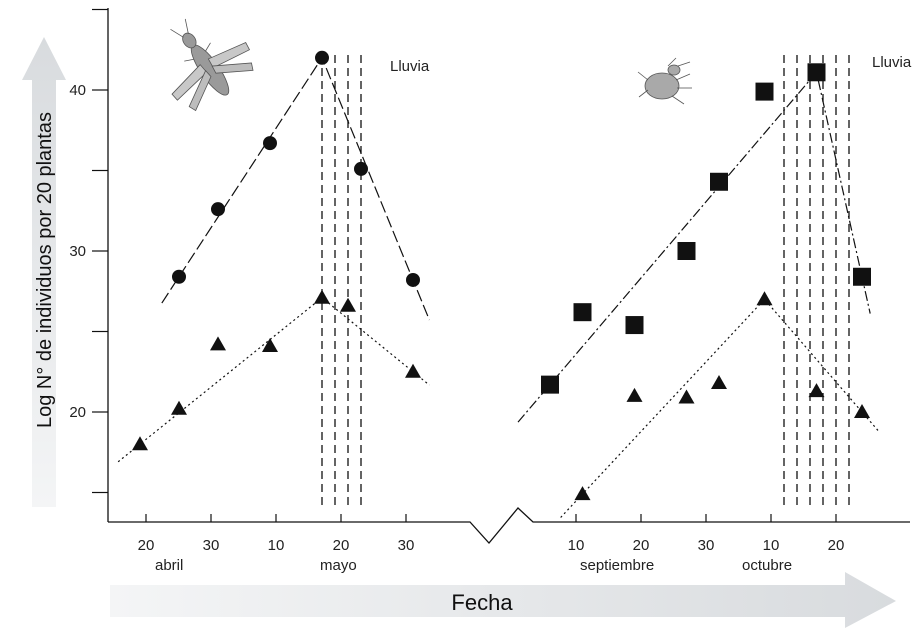 This screenshot has height=631, width=919. I want to click on y-tick-label: 20, so click(77, 412).